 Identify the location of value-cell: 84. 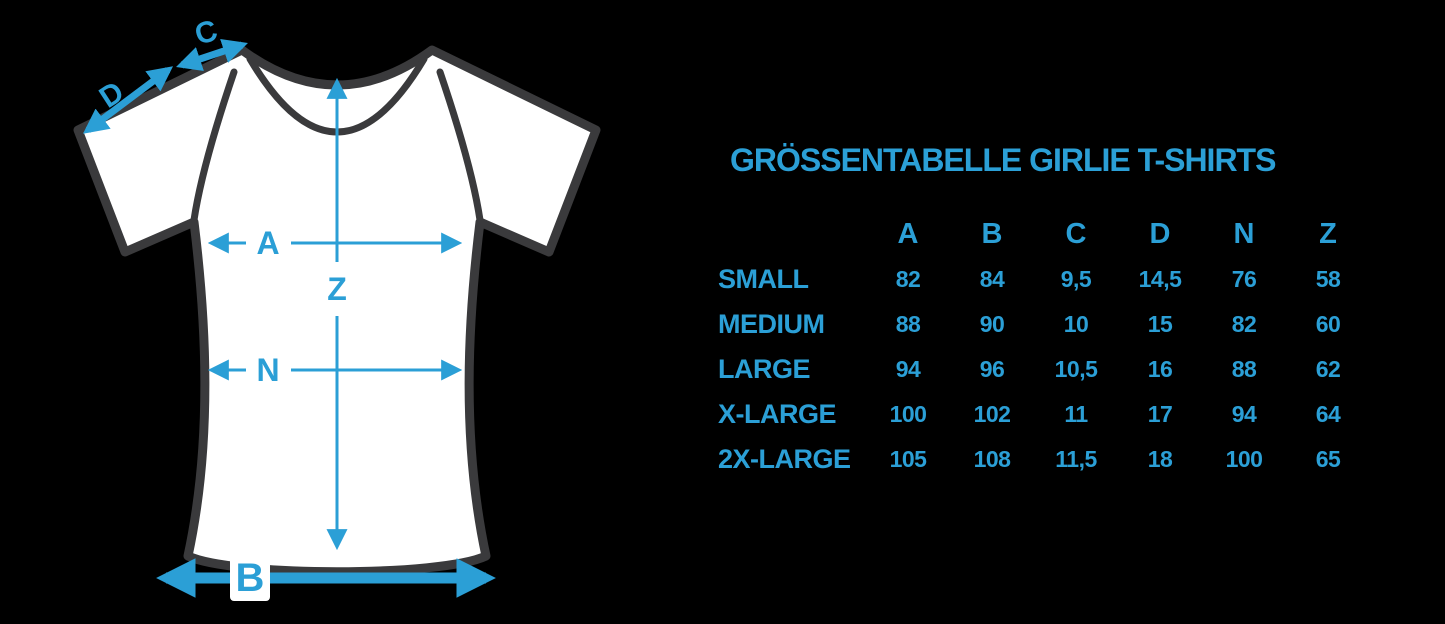
(992, 279).